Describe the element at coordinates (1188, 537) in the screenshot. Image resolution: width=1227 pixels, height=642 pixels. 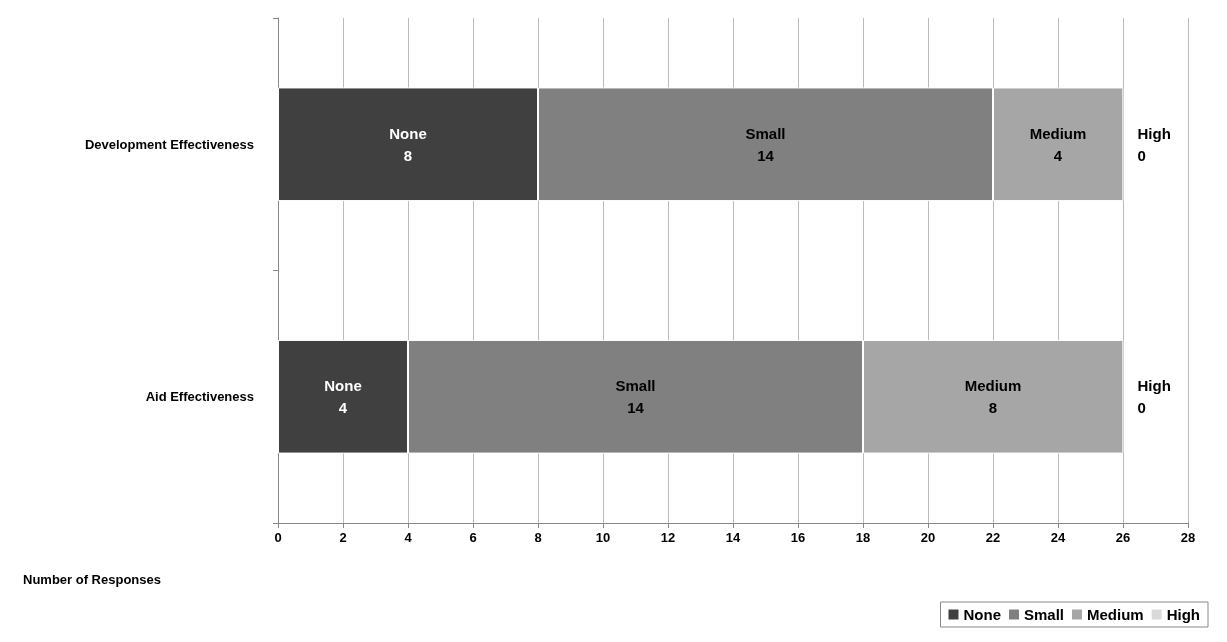
I see `x-tick-label: 28` at that location.